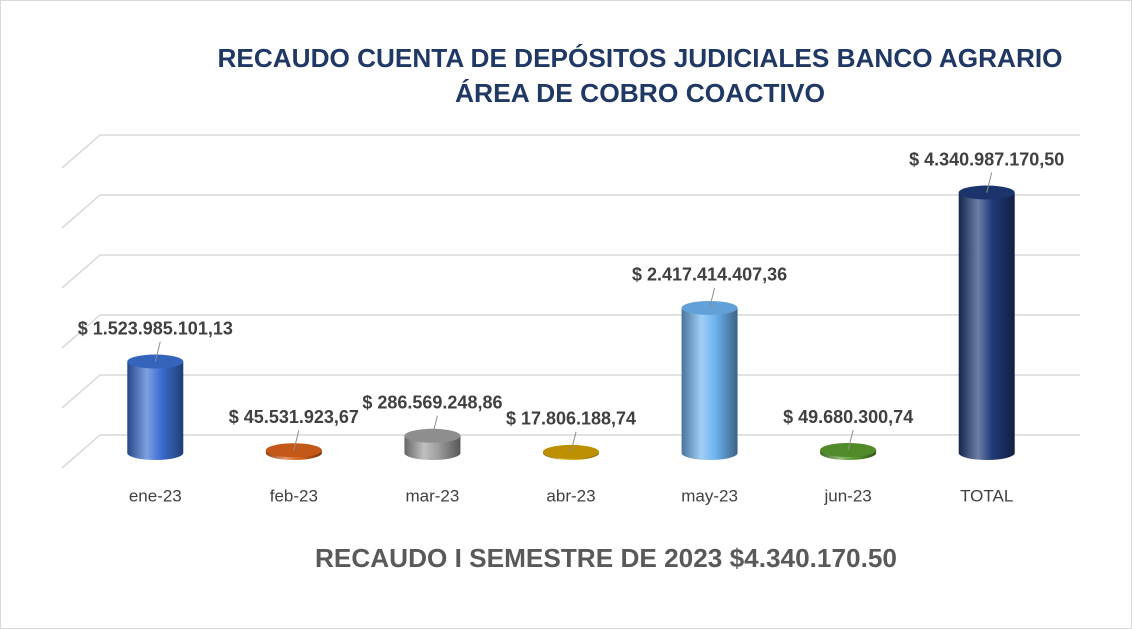 The height and width of the screenshot is (629, 1132). I want to click on data-label: $ 4.340.987.170,50, so click(986, 159).